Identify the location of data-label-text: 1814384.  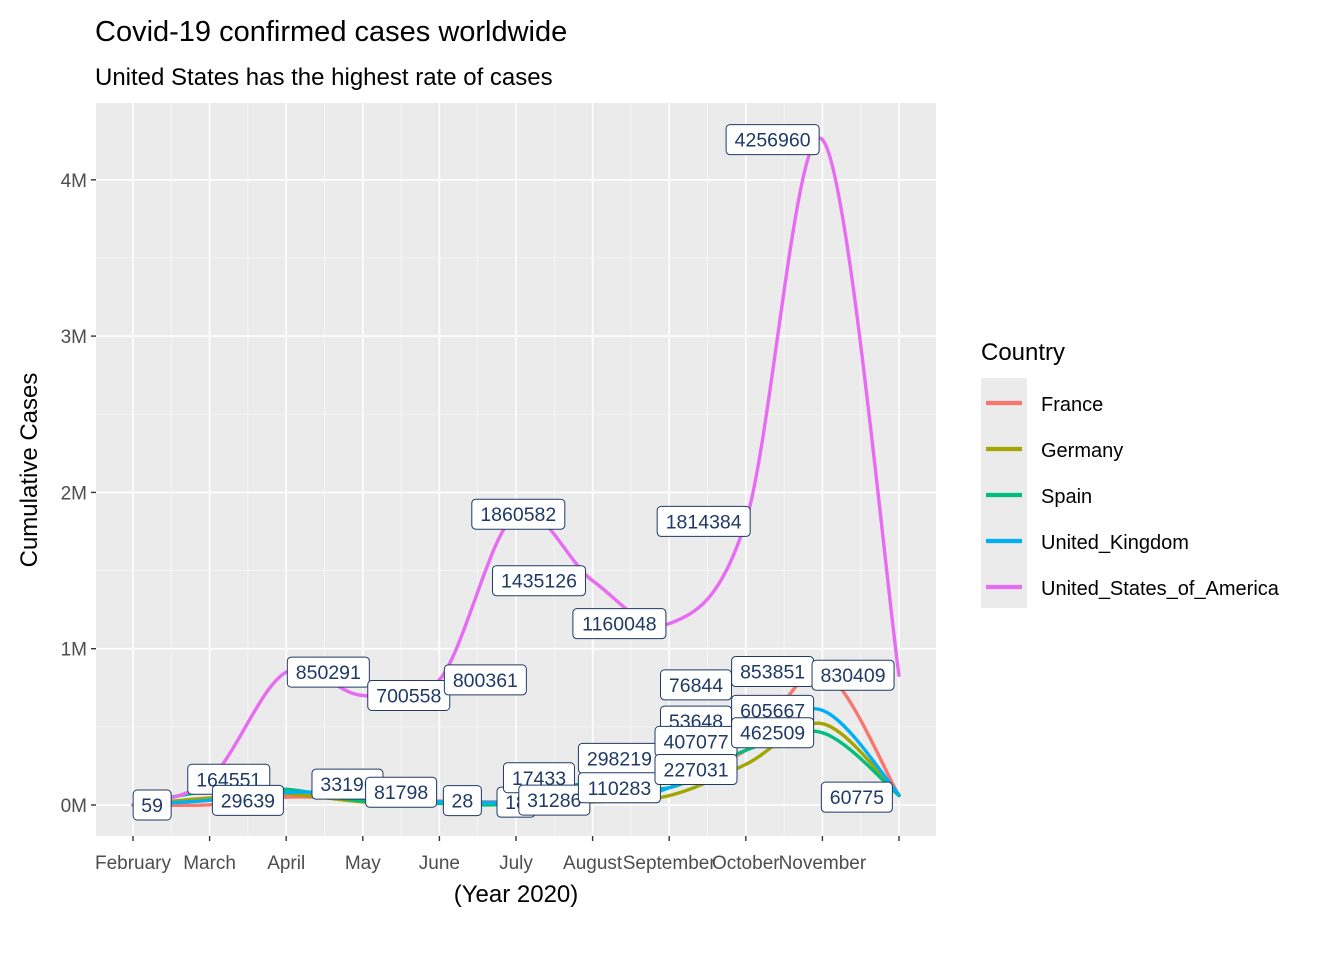
(704, 522).